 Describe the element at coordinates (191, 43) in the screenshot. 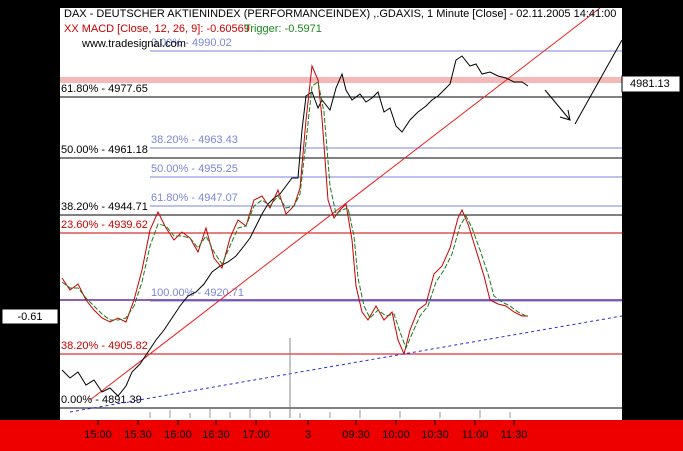

I see `level-label: 0.00% - 4990.02` at that location.